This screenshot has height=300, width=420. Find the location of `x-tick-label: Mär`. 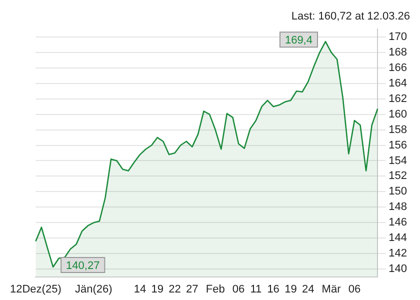

x-tick-label: Mär is located at coordinates (332, 289).